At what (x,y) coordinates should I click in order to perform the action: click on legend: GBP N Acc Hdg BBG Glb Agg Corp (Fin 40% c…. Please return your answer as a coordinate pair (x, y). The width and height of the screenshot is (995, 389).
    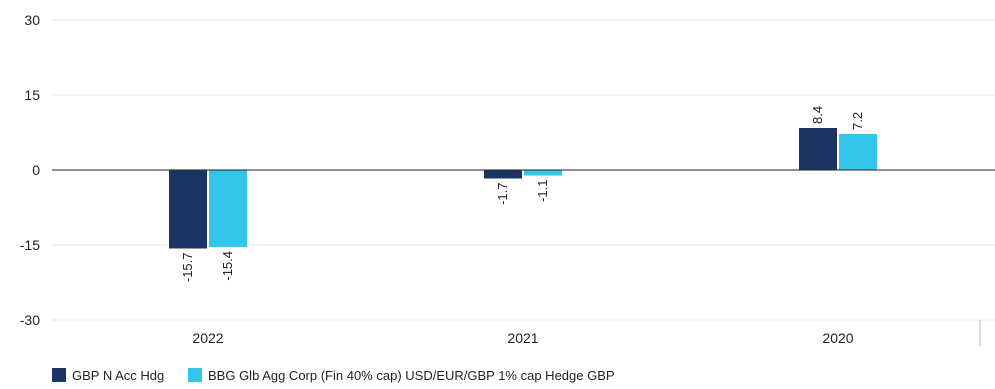
    Looking at the image, I should click on (333, 375).